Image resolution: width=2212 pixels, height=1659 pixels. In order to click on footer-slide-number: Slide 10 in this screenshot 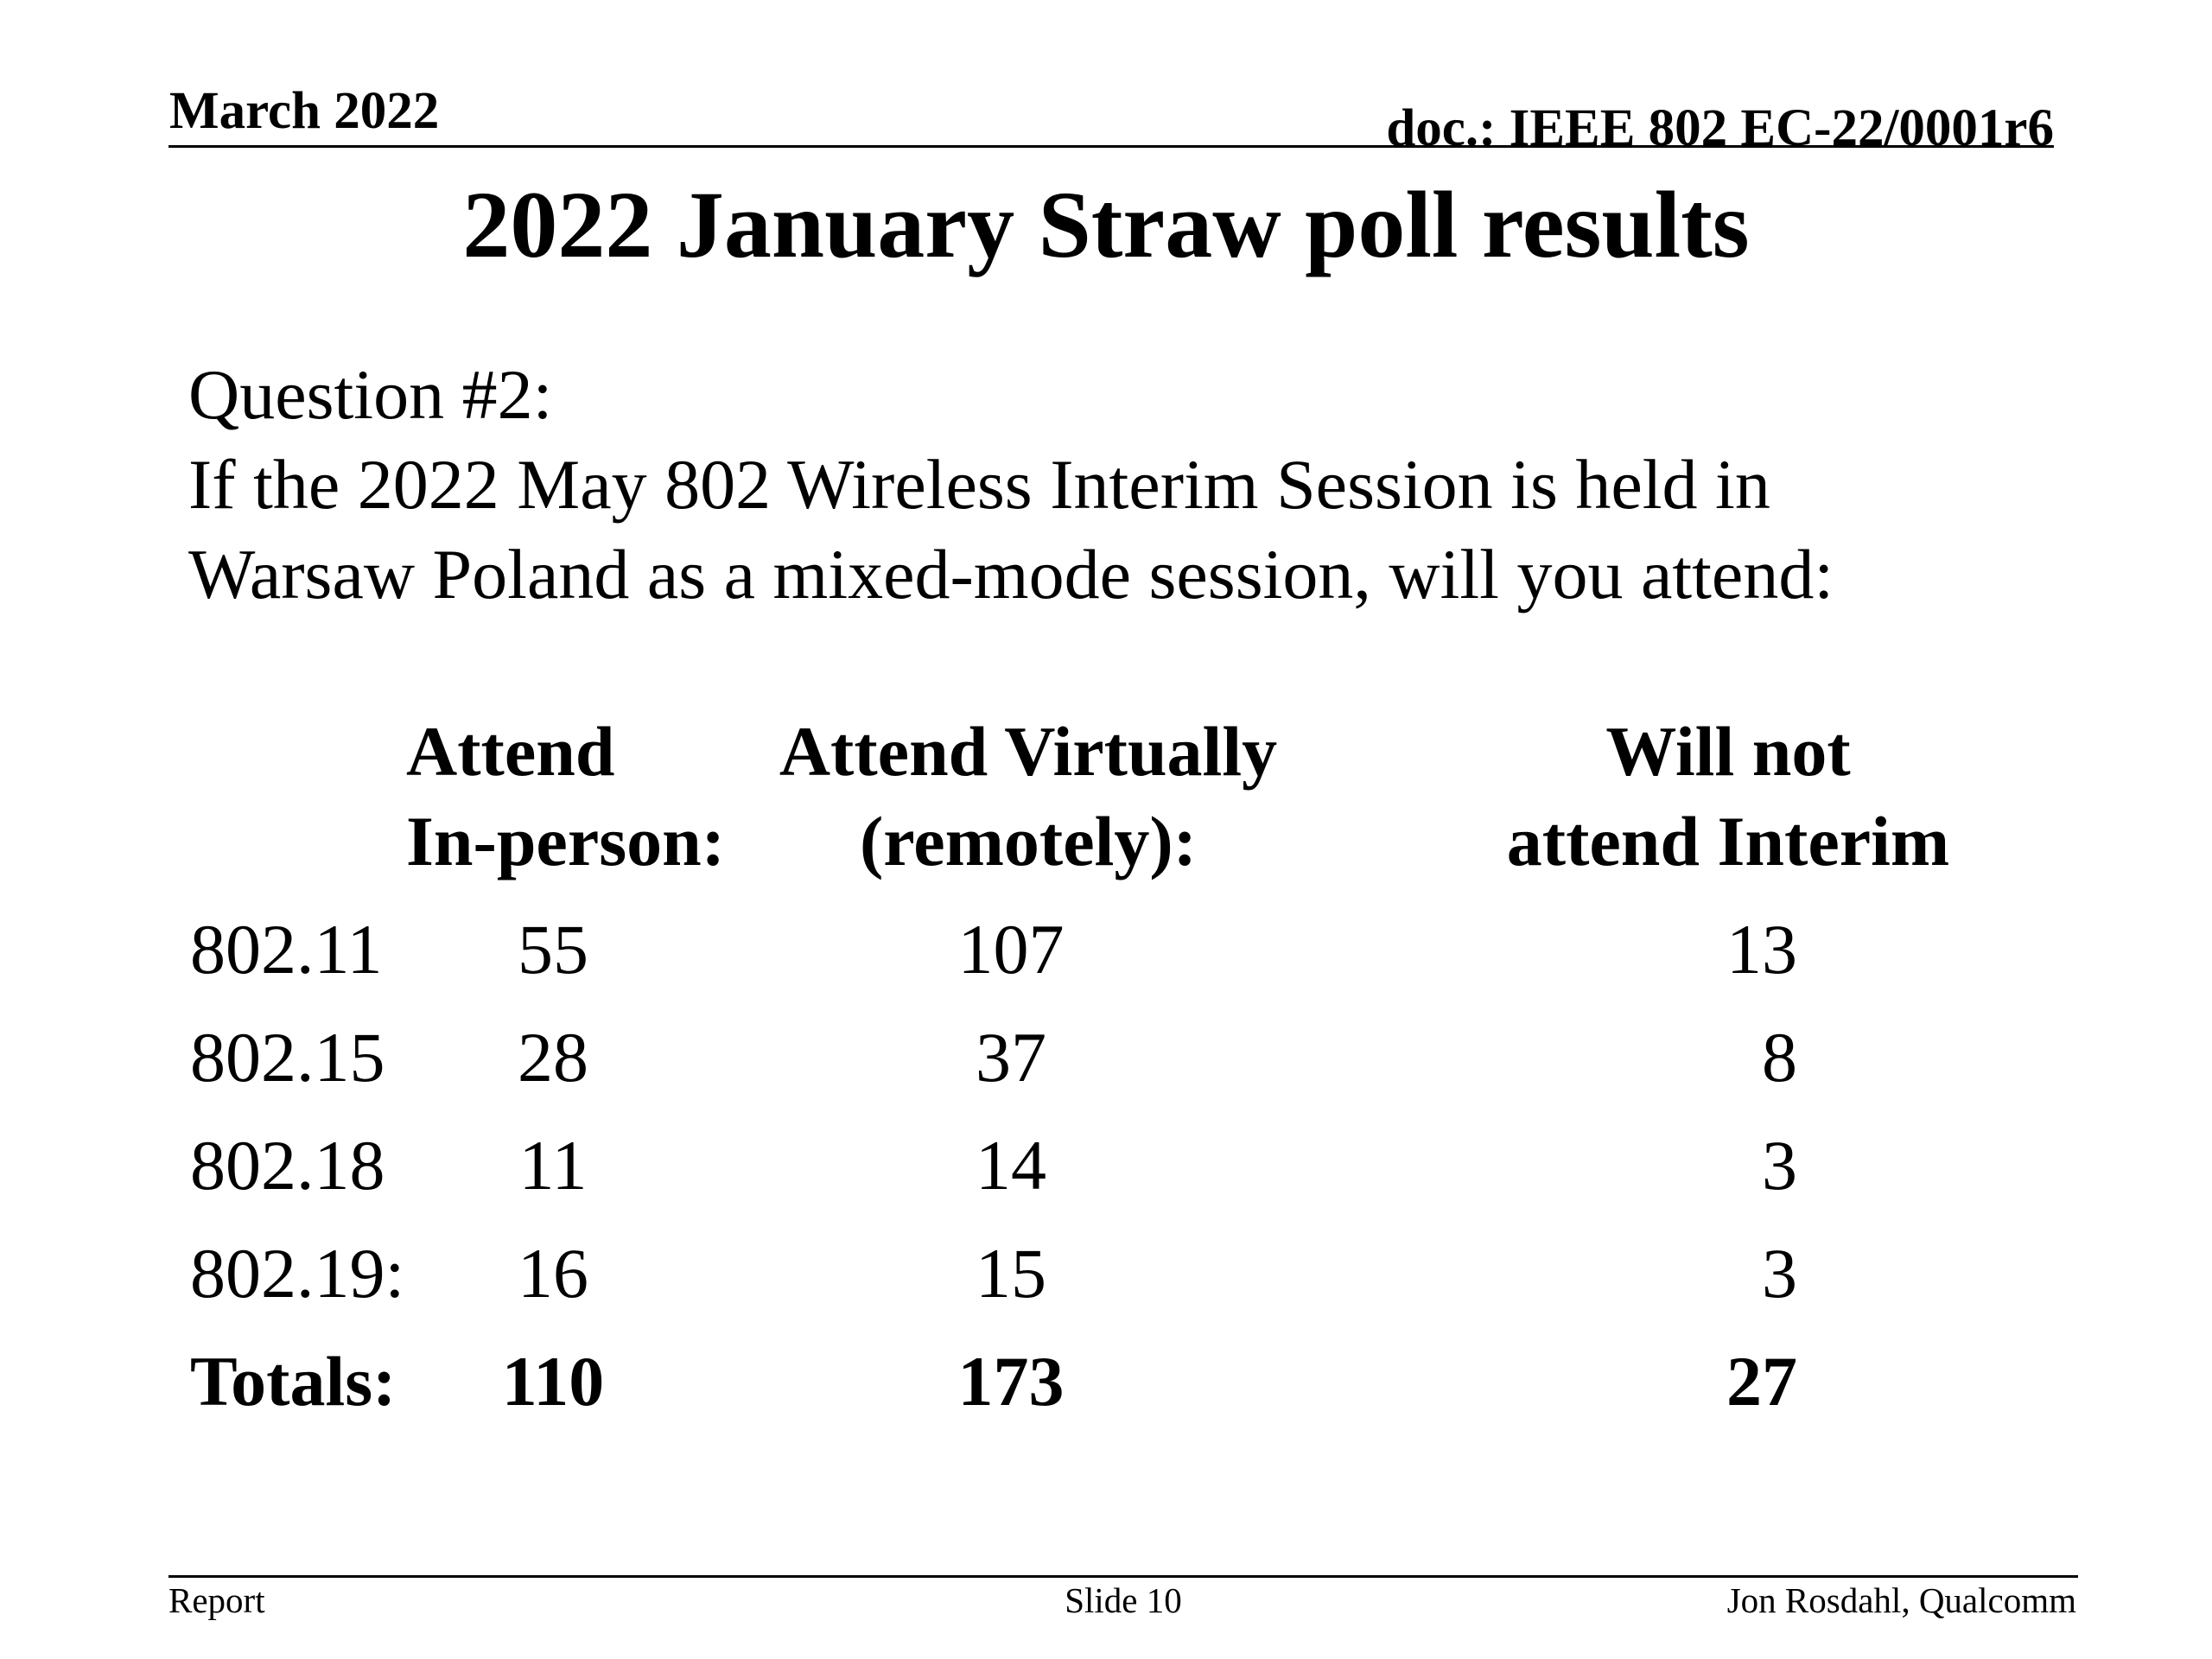, I will do `click(1123, 1600)`.